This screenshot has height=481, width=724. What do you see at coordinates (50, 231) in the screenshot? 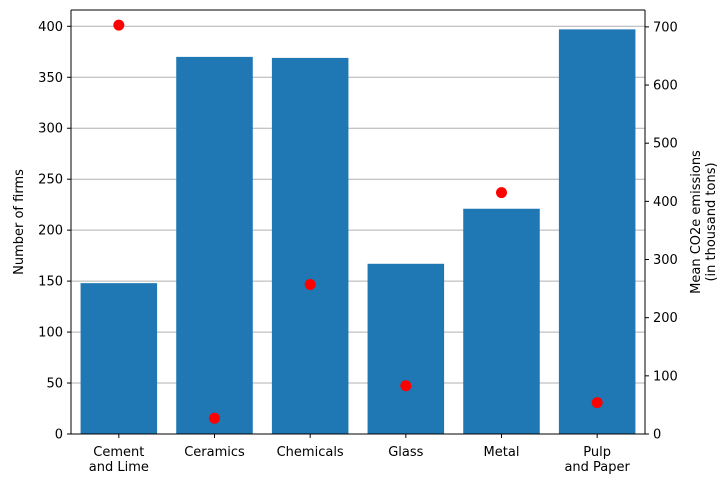
I see `y-tick-label-left: 200` at bounding box center [50, 231].